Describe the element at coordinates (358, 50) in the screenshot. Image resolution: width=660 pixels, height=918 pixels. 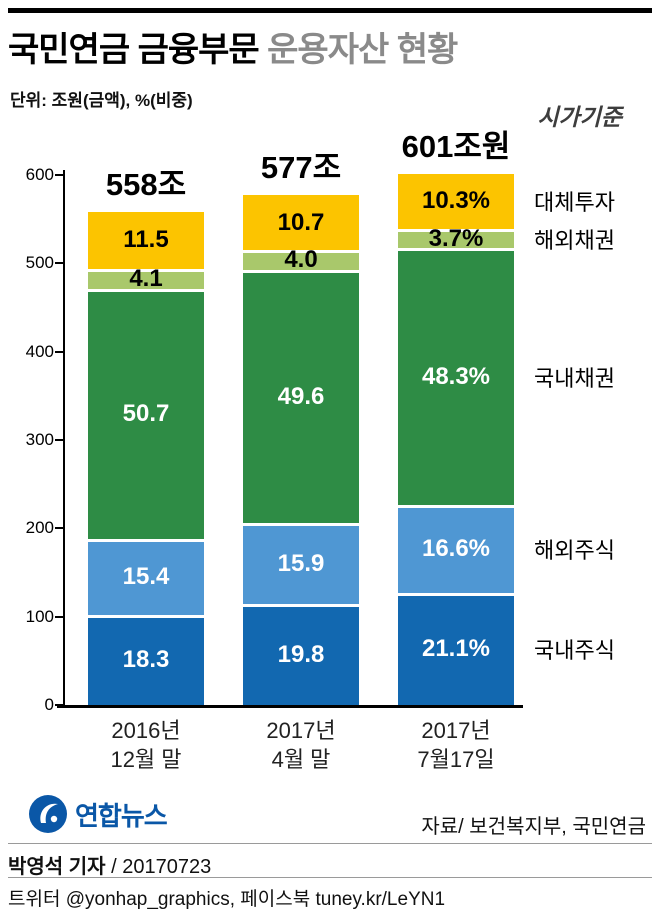
I see `title-sub: 운용자산 현황` at that location.